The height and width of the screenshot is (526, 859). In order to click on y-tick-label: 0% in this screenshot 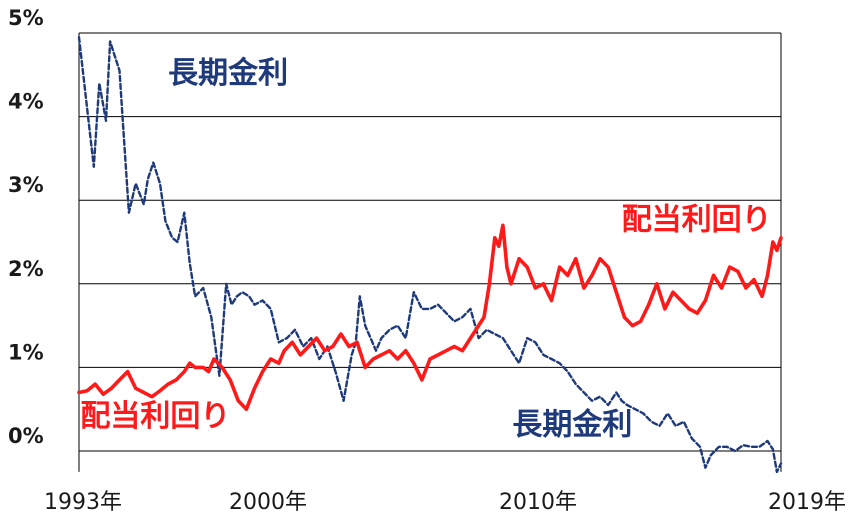, I will do `click(26, 436)`.